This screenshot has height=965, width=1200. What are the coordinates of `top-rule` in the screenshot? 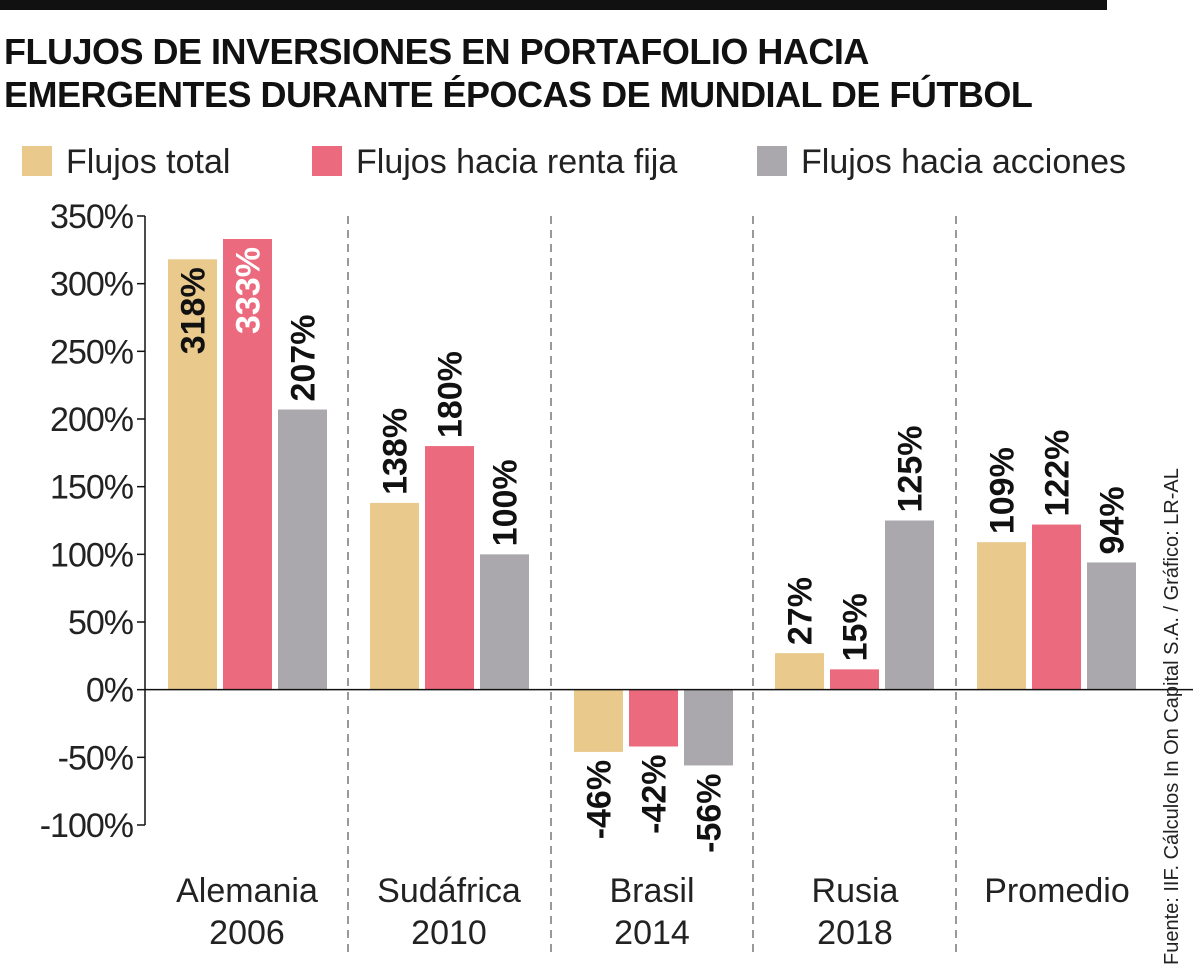 It's located at (553, 5).